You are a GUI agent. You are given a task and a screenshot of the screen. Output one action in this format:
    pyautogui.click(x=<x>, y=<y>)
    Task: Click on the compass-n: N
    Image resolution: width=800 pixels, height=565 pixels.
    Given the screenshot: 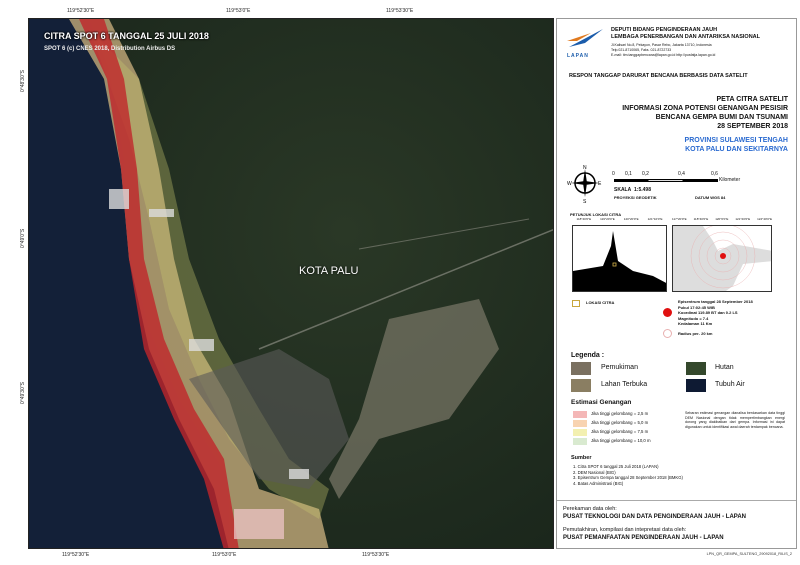 What is the action you would take?
    pyautogui.click(x=585, y=168)
    